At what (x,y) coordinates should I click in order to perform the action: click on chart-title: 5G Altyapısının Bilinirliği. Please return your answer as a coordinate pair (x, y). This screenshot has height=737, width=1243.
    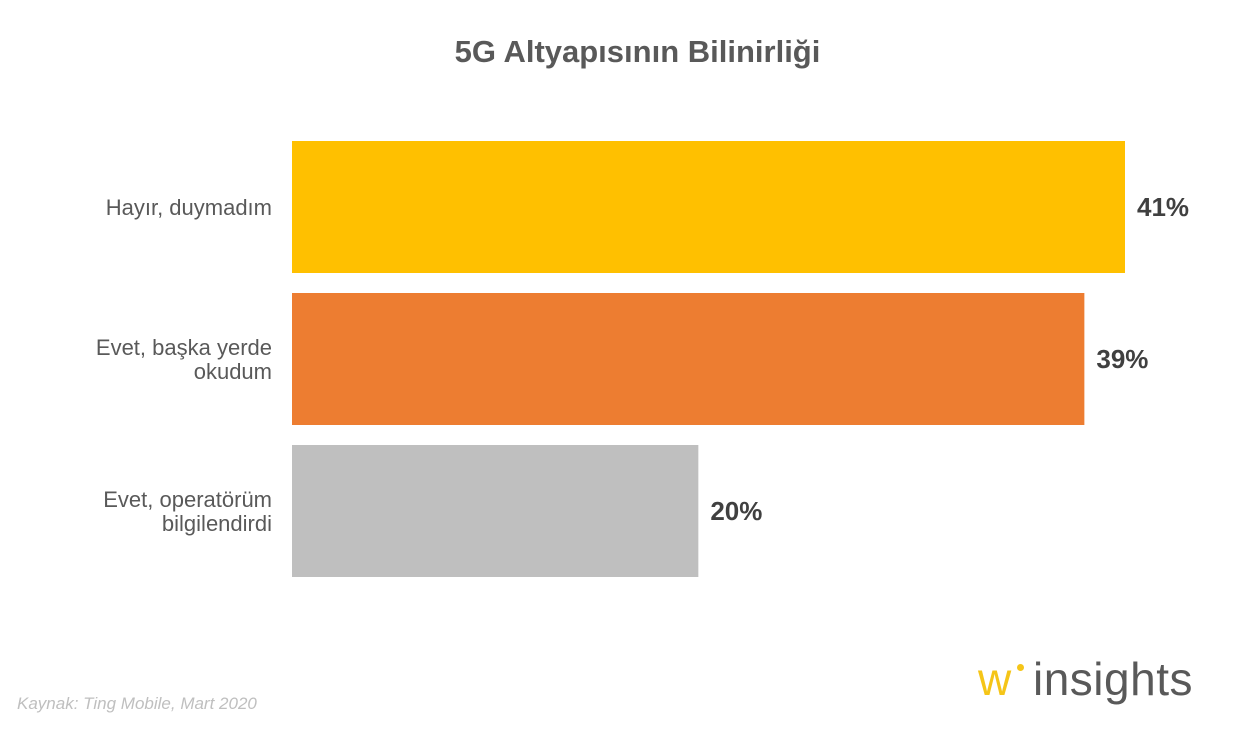
    Looking at the image, I should click on (637, 51).